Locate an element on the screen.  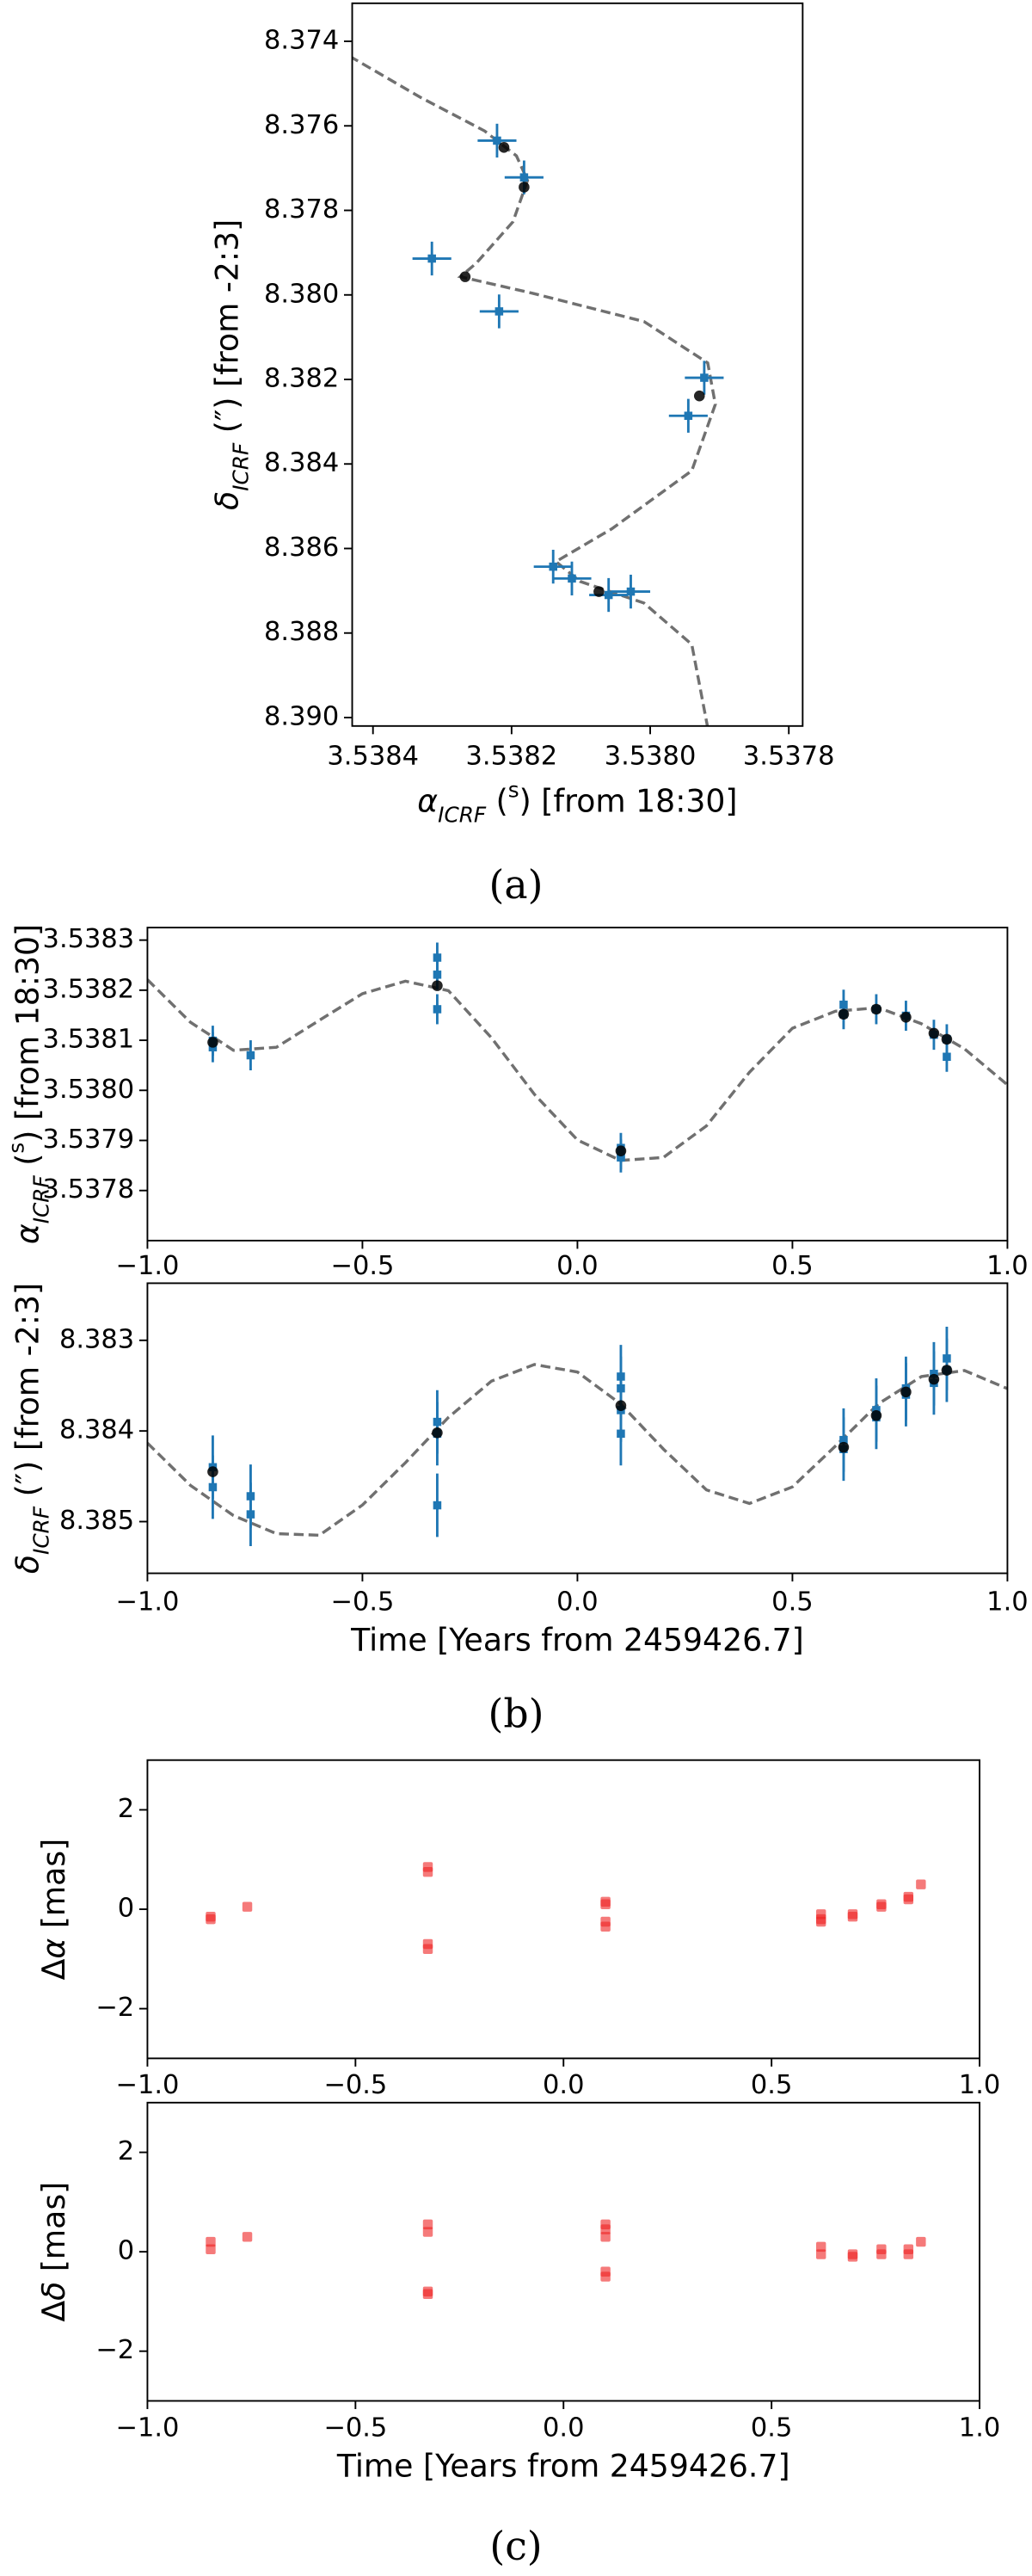
y-tick-label: 8.385 is located at coordinates (96, 1521).